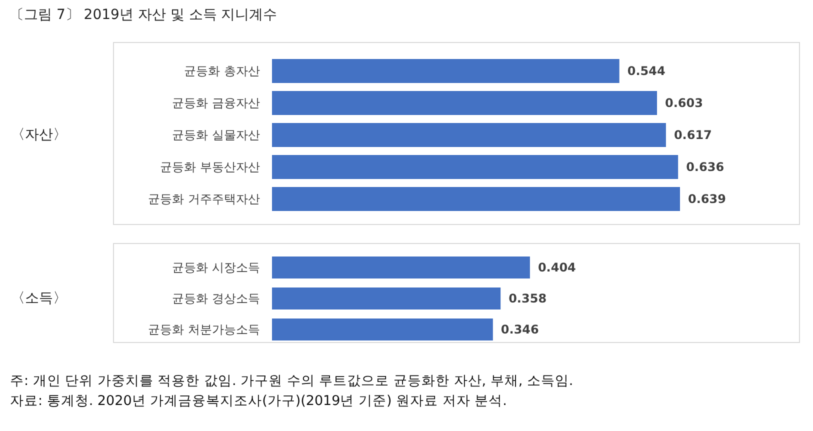  Describe the element at coordinates (222, 71) in the screenshot. I see `y-tick-label: 균등화 총자산` at that location.